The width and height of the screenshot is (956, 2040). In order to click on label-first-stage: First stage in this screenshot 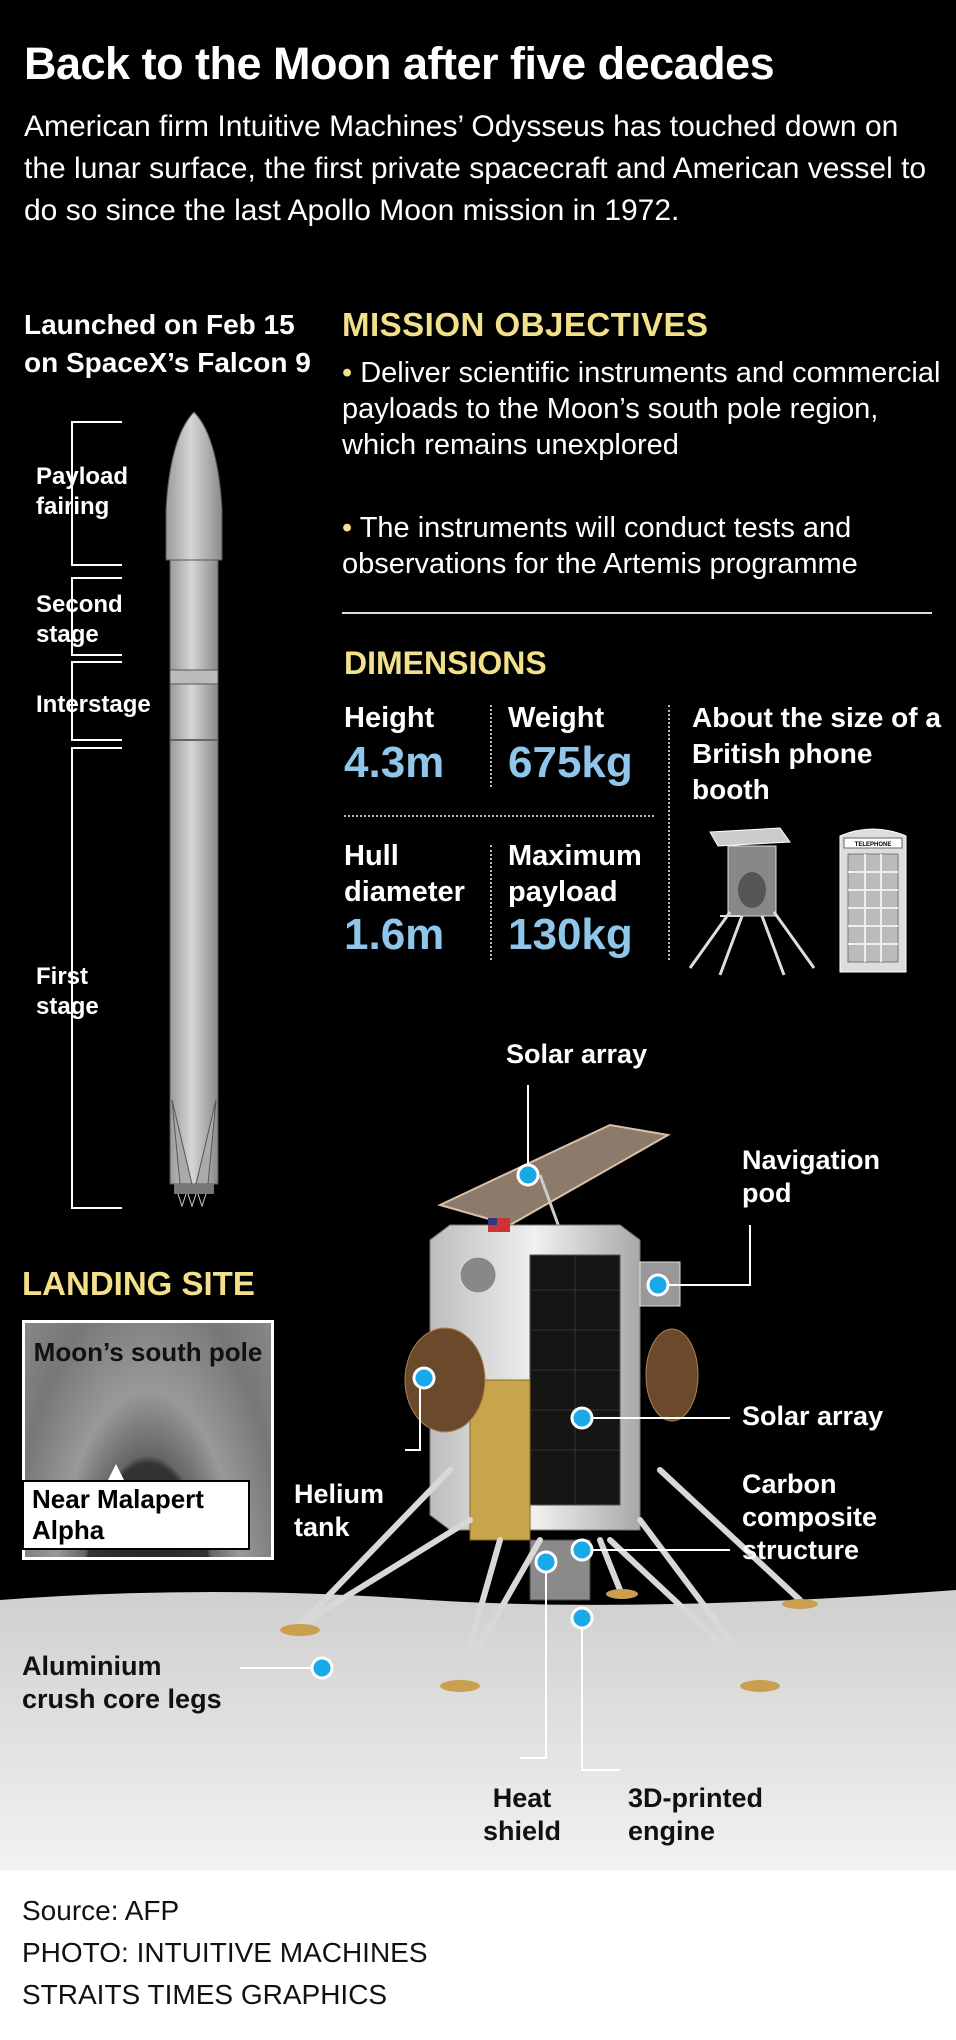, I will do `click(67, 991)`.